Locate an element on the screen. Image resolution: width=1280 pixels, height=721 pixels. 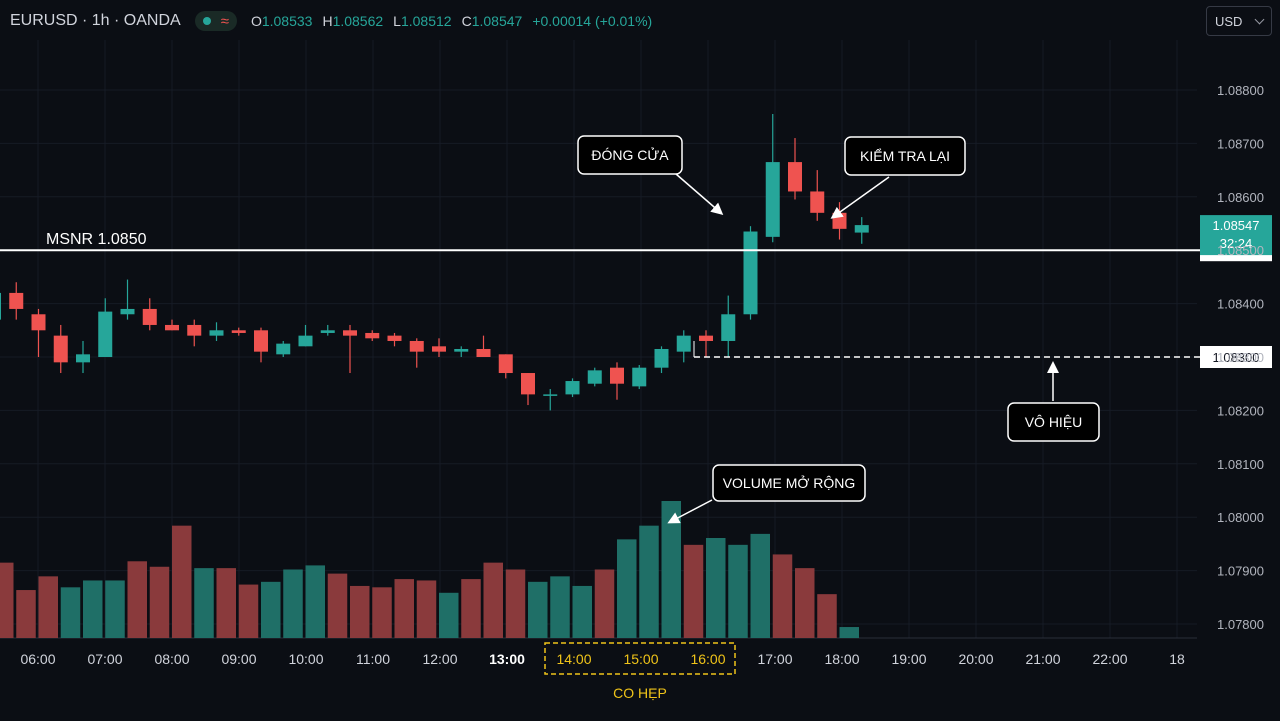
narrow-range-box is located at coordinates (640, 658).